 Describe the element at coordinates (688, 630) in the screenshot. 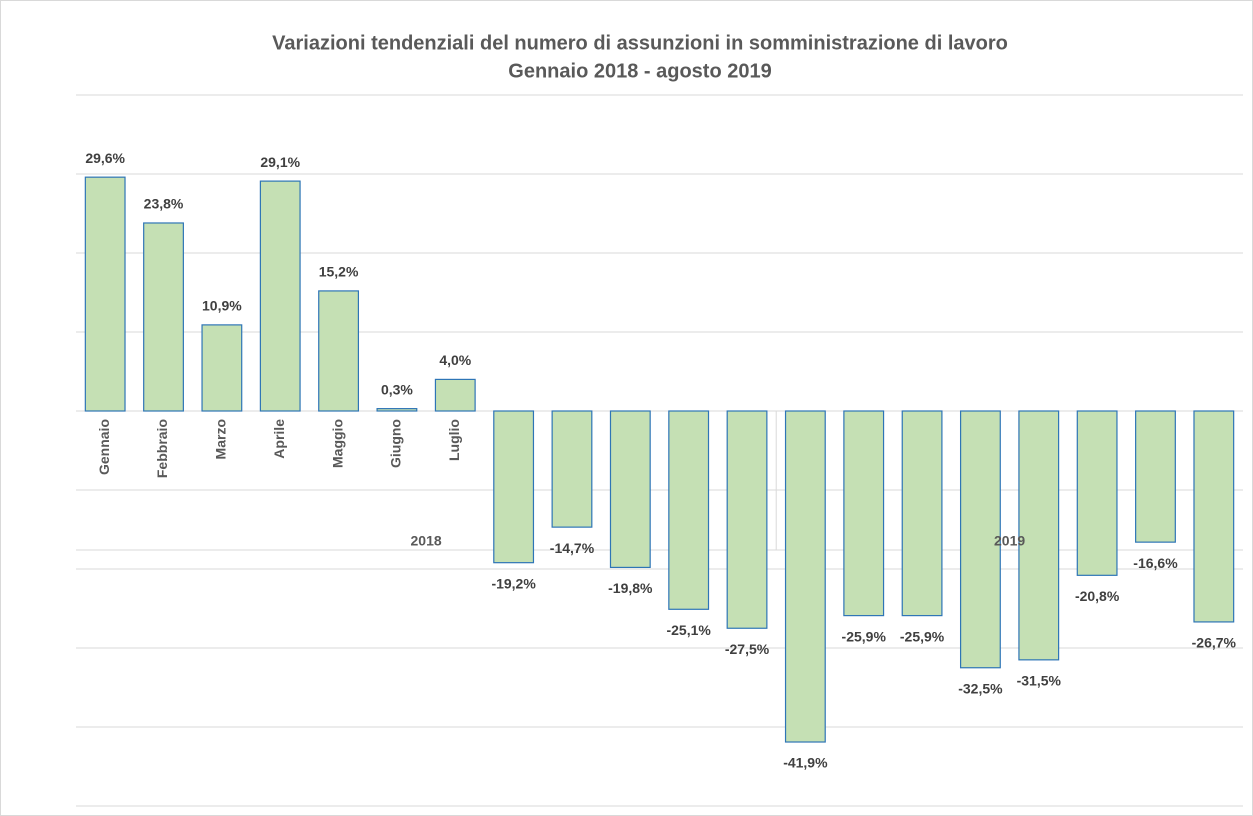

I see `value-label: -25,1%` at that location.